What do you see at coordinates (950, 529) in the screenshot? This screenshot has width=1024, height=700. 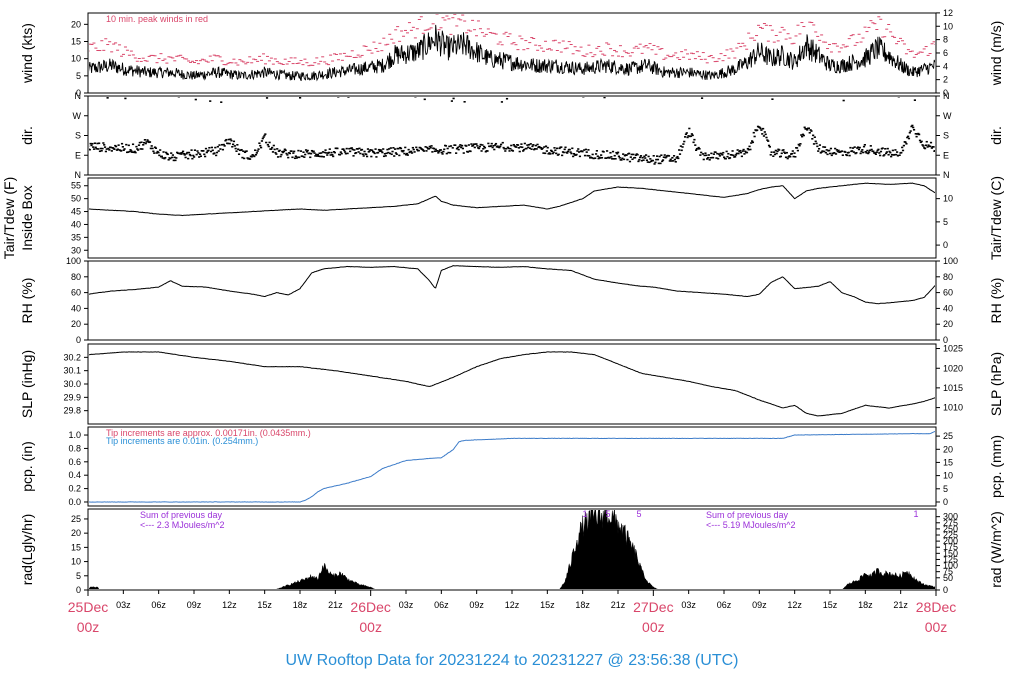 I see `right-tick-label: 250` at bounding box center [950, 529].